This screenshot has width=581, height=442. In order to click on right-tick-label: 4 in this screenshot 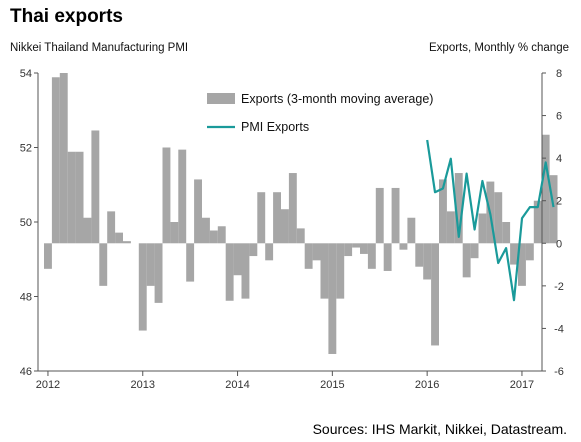, I will do `click(559, 159)`.